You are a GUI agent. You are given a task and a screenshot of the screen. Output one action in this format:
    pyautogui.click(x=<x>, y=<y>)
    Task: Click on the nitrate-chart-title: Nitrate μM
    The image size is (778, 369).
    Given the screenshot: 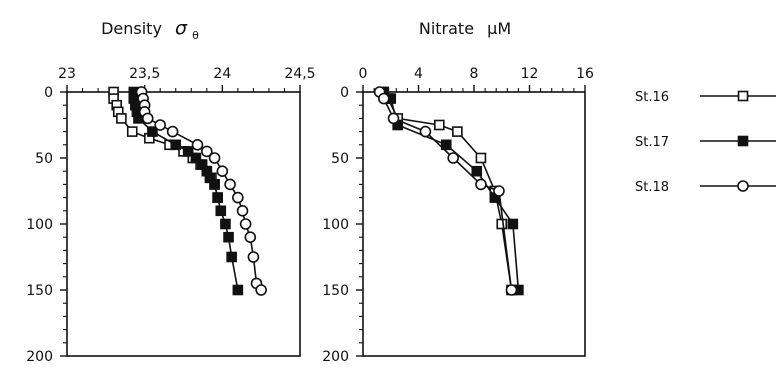 What is the action you would take?
    pyautogui.click(x=465, y=28)
    